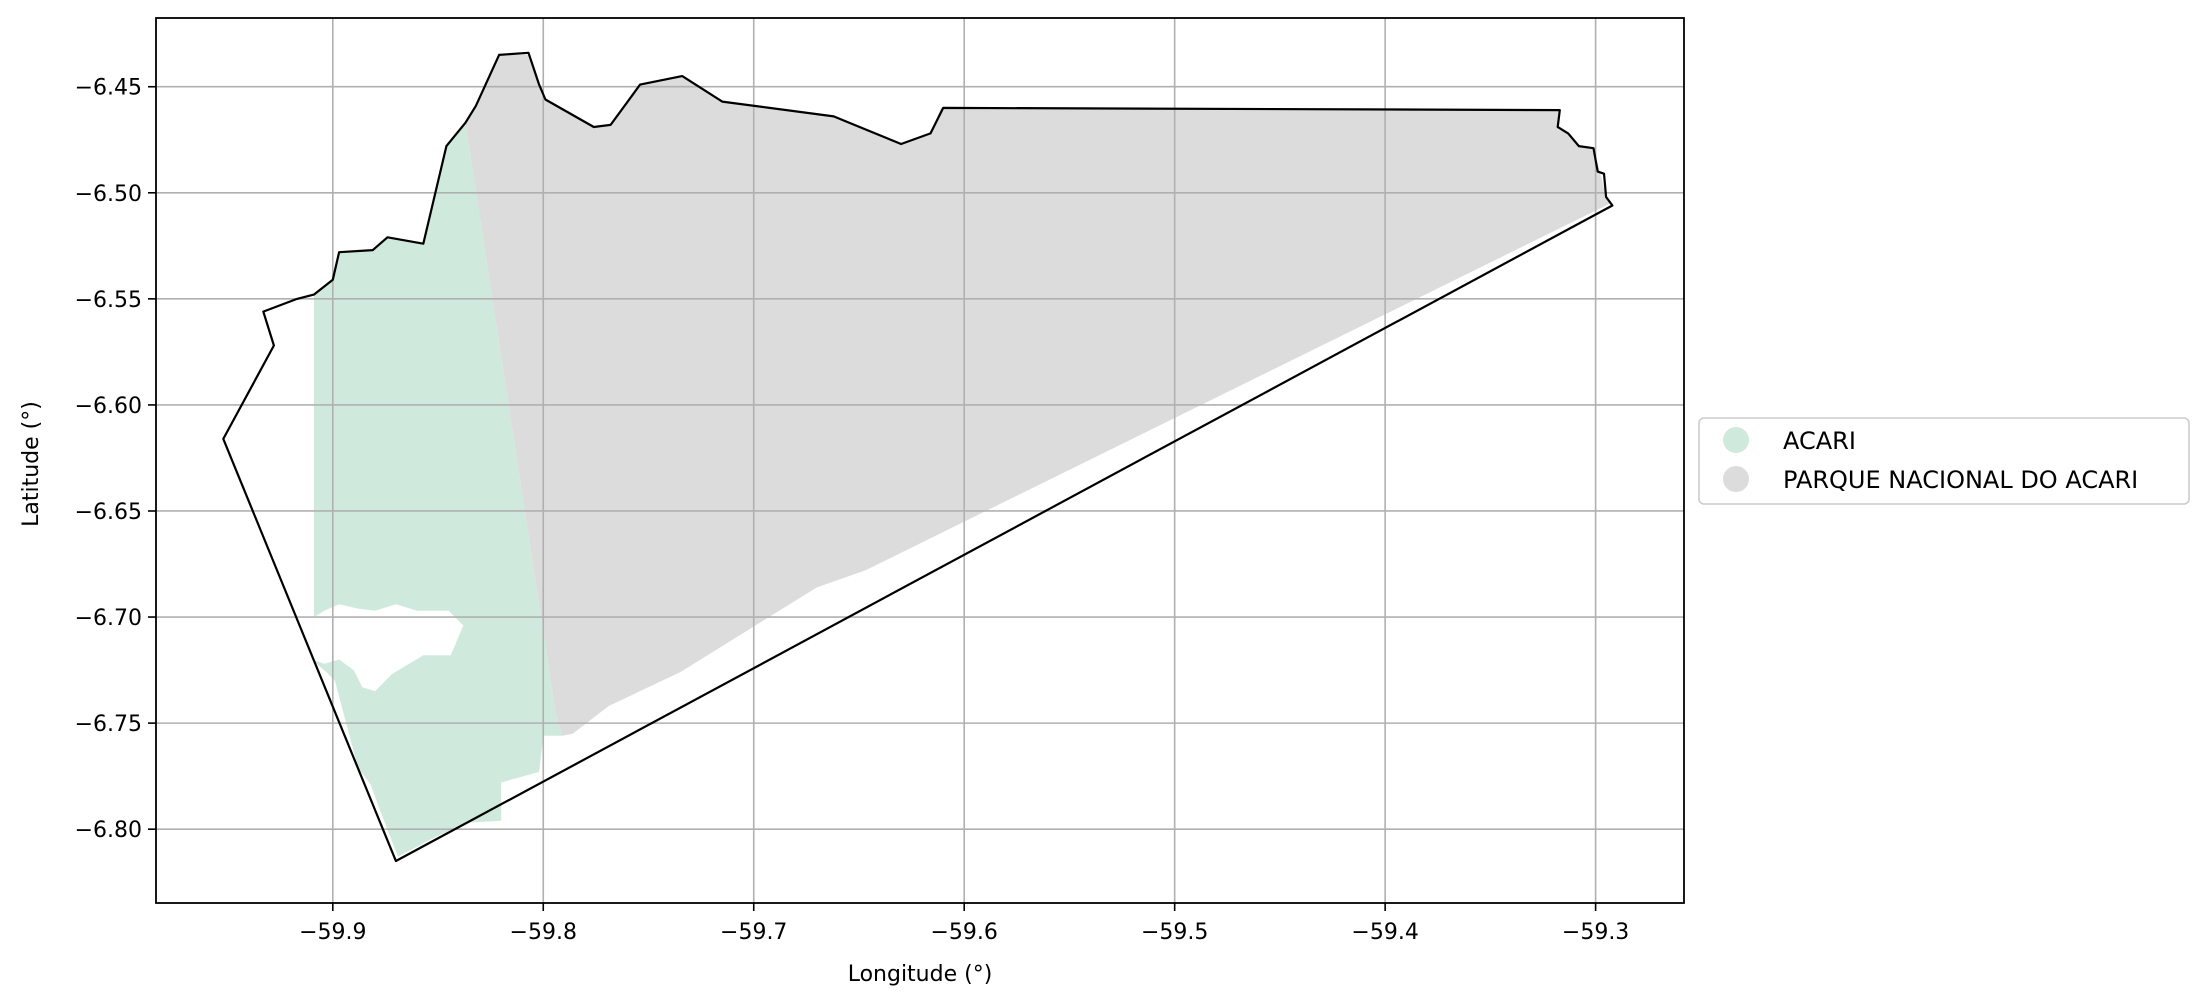 The width and height of the screenshot is (2208, 1006). Describe the element at coordinates (1736, 440) in the screenshot. I see `legend-marker-acari` at that location.